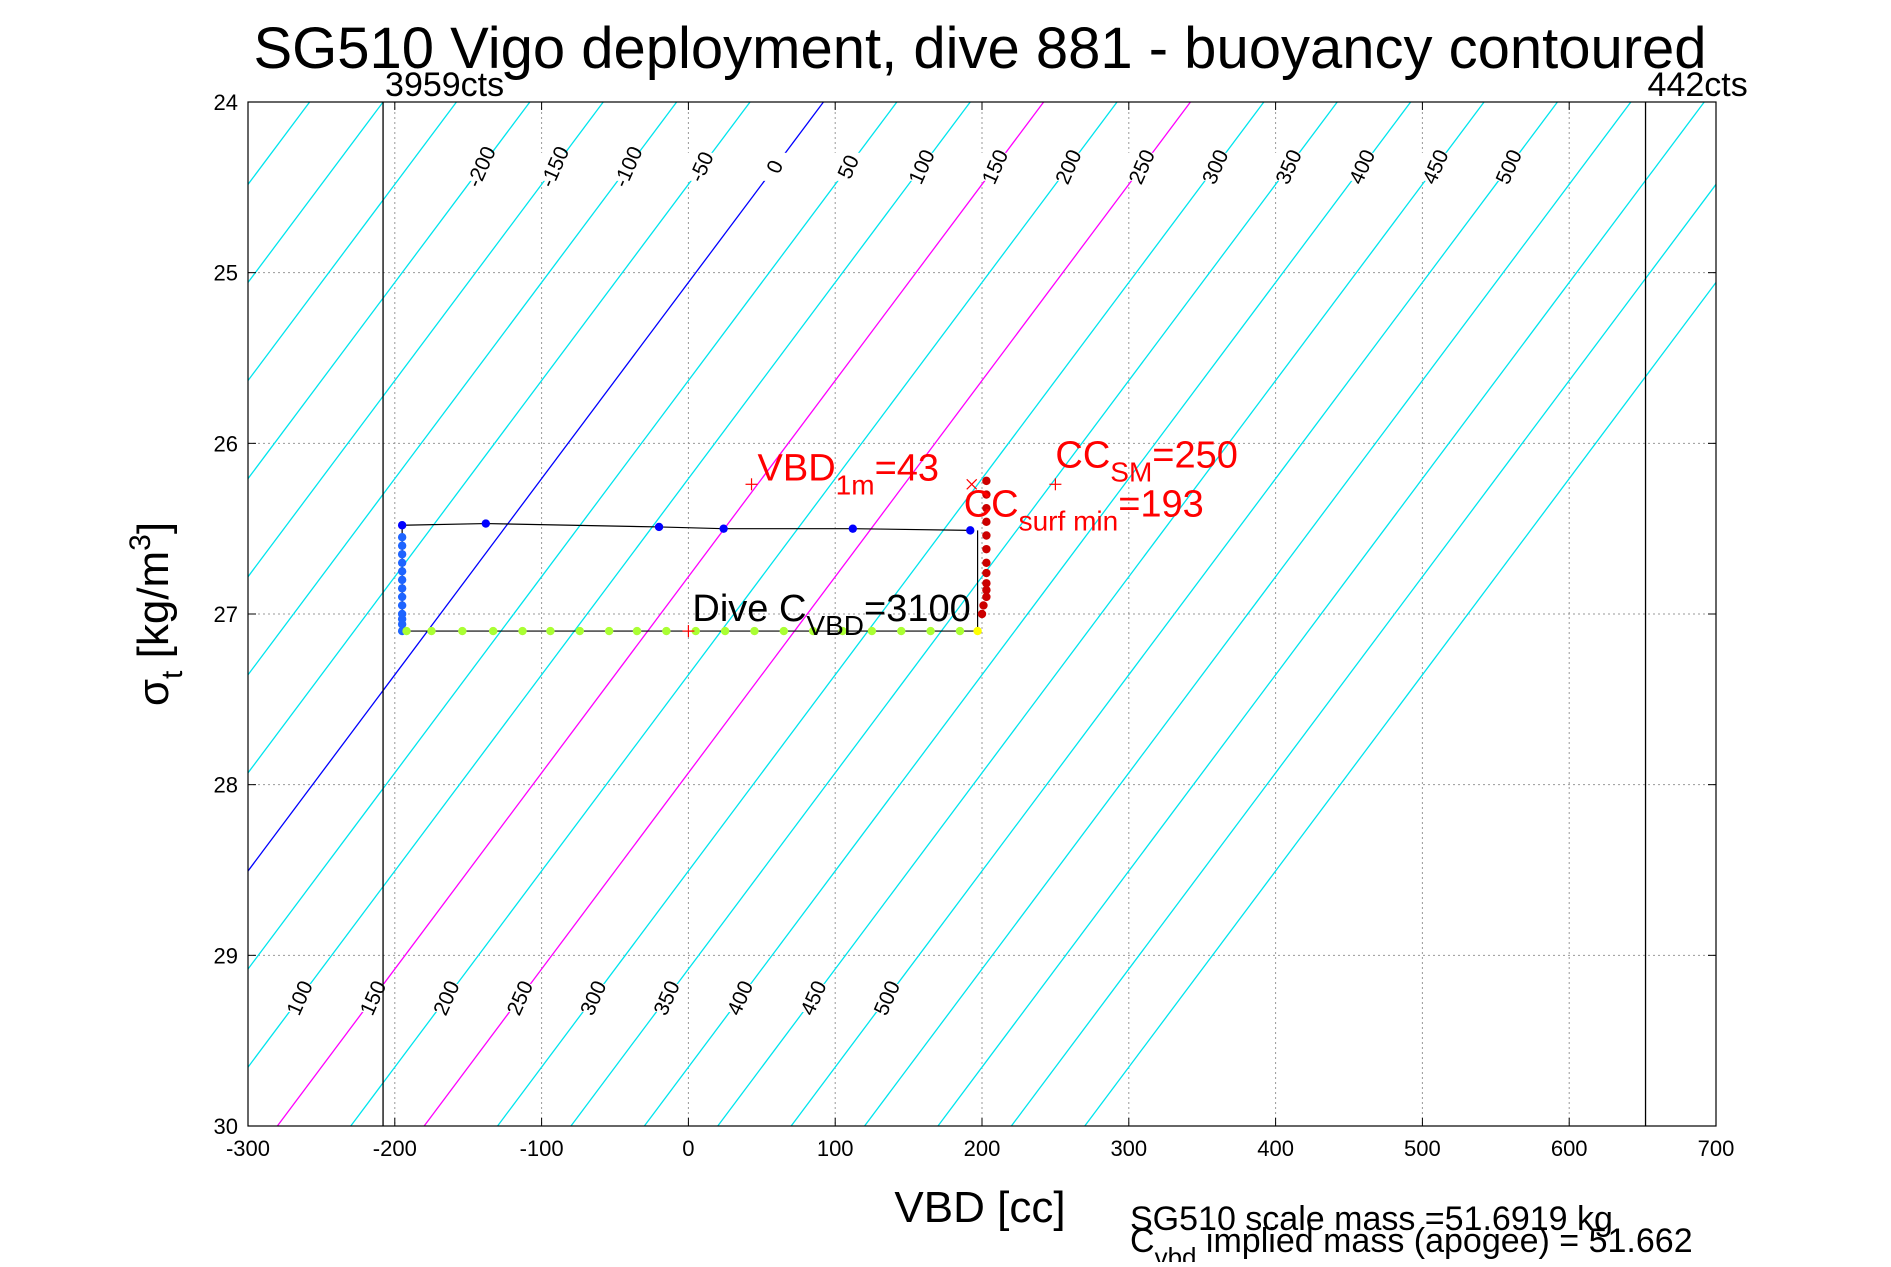  I want to click on vbd-1m-annotation-value: =43, so click(907, 468).